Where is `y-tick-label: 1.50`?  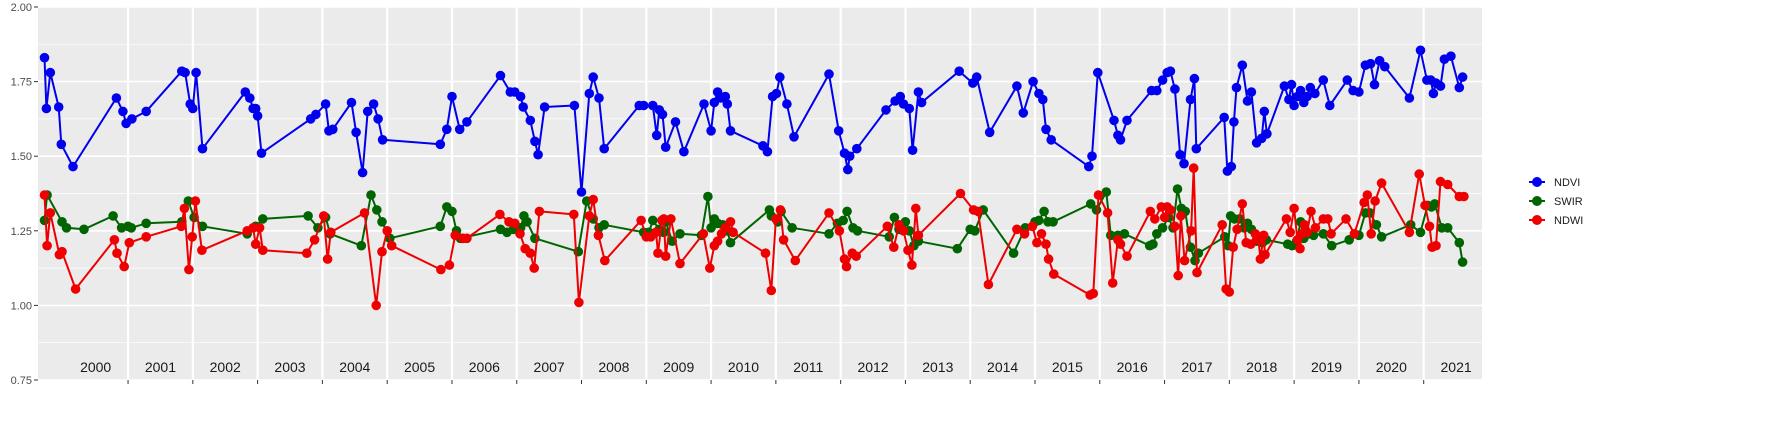
y-tick-label: 1.50 is located at coordinates (21, 157).